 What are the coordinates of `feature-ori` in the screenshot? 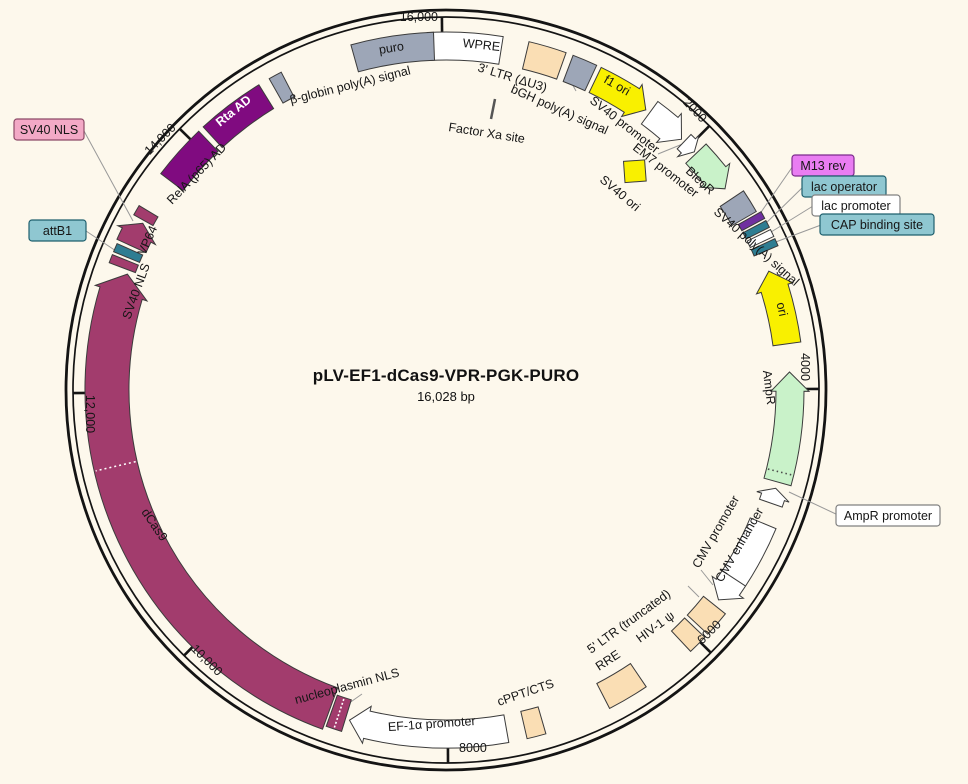 It's located at (778, 308).